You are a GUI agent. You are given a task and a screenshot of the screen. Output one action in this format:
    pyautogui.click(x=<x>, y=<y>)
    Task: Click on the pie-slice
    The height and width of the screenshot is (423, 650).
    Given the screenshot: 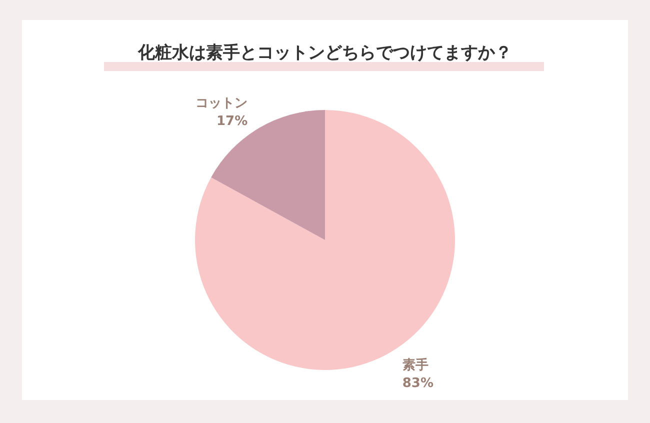 What is the action you would take?
    pyautogui.click(x=268, y=175)
    